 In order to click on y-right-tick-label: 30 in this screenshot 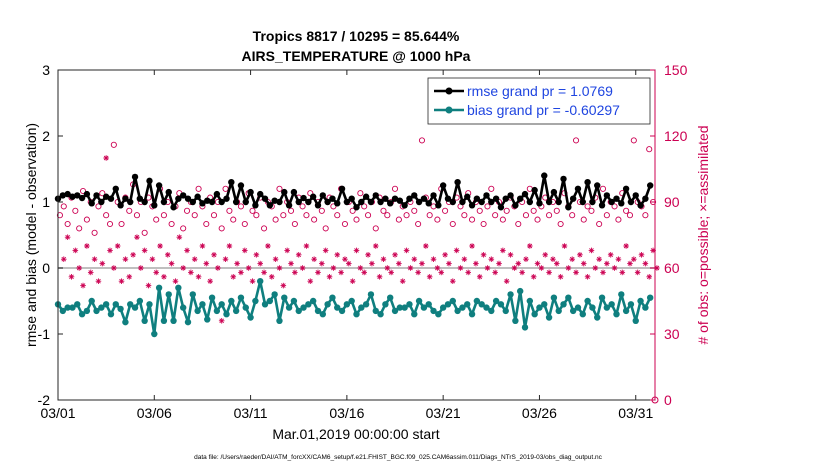, I will do `click(672, 334)`.